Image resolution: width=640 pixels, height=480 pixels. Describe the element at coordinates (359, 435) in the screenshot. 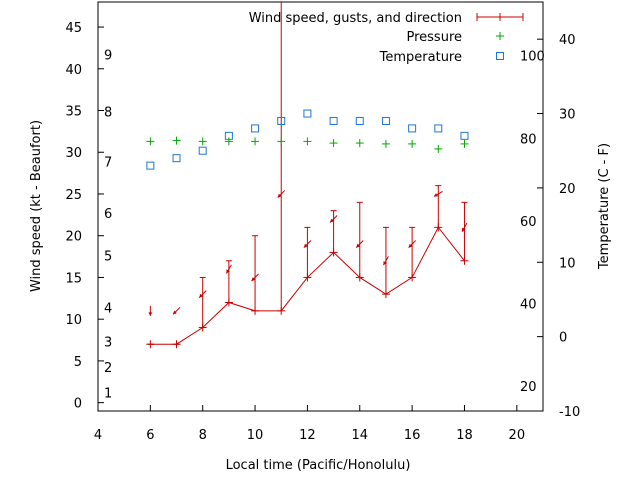

I see `x-tick-label: 14` at that location.